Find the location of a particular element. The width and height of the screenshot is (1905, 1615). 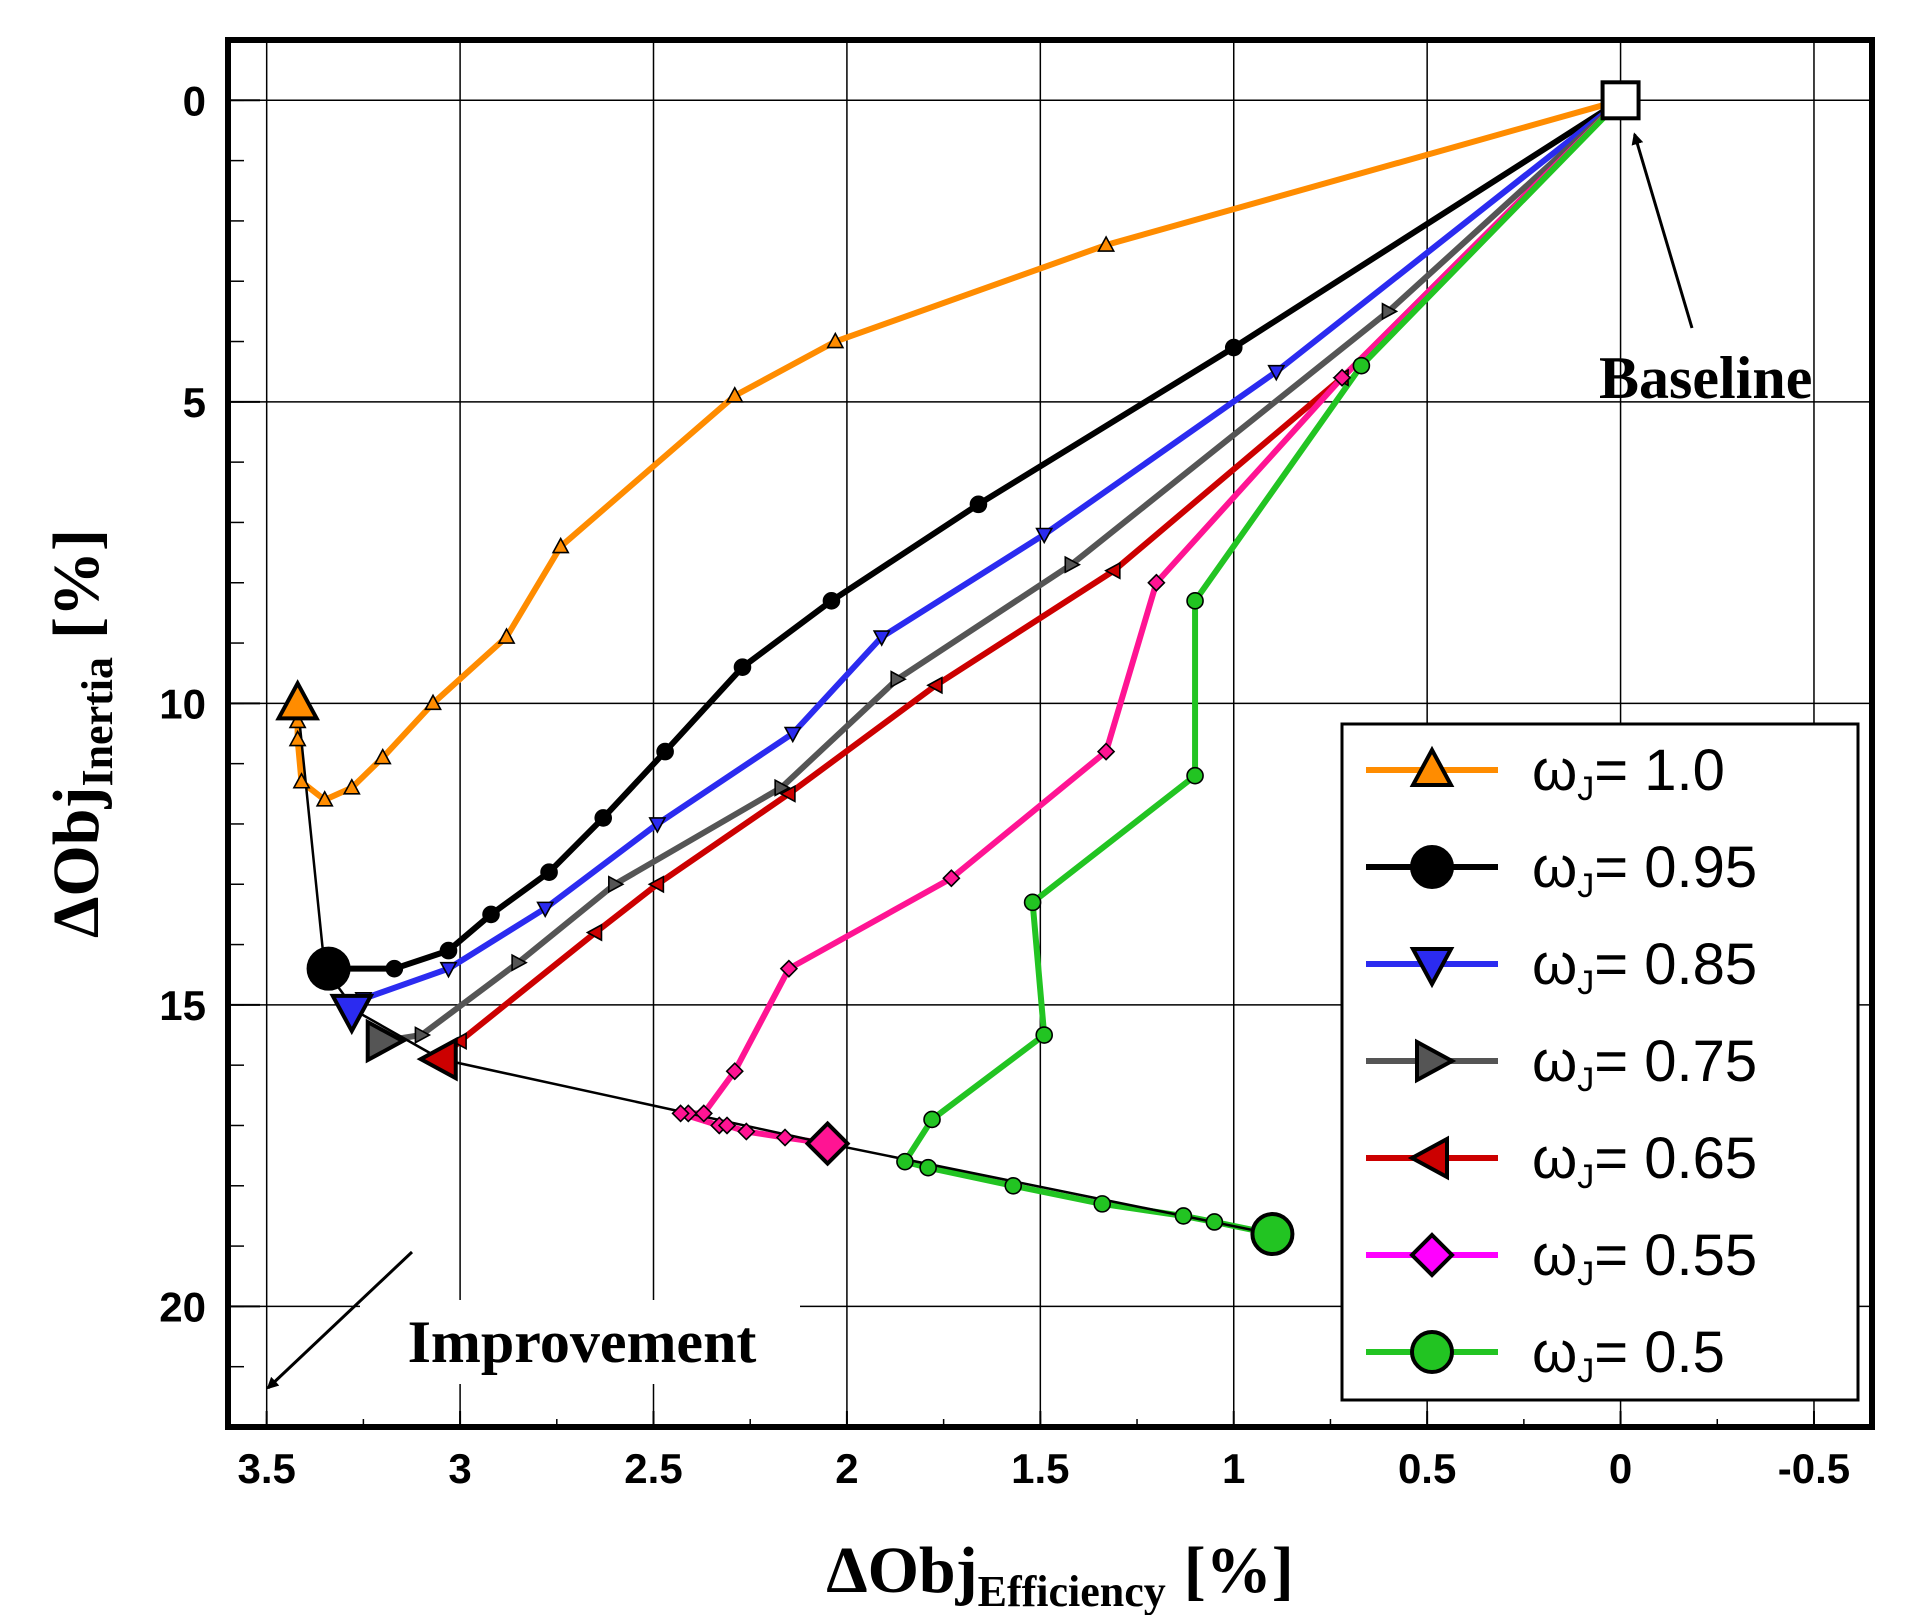

baseline-arrow is located at coordinates (1662, 230).